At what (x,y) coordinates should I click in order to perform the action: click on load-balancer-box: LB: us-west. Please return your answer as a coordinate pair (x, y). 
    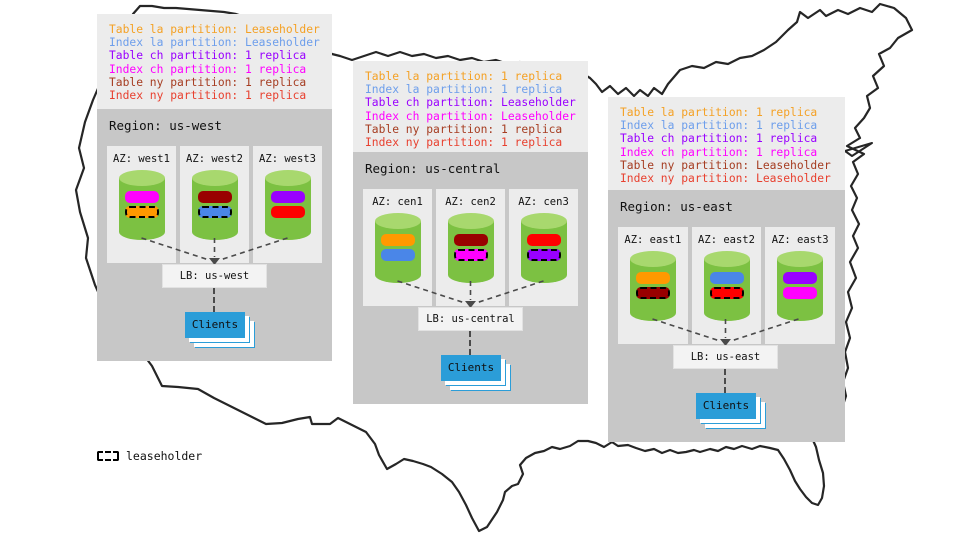
    Looking at the image, I should click on (214, 276).